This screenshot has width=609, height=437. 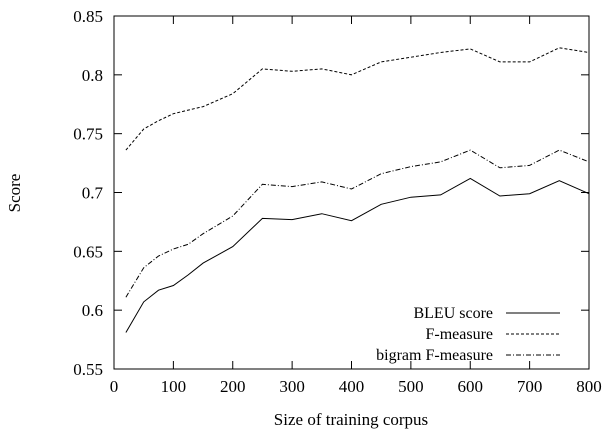 I want to click on x-axis-label: Size of training corpus, so click(x=351, y=419).